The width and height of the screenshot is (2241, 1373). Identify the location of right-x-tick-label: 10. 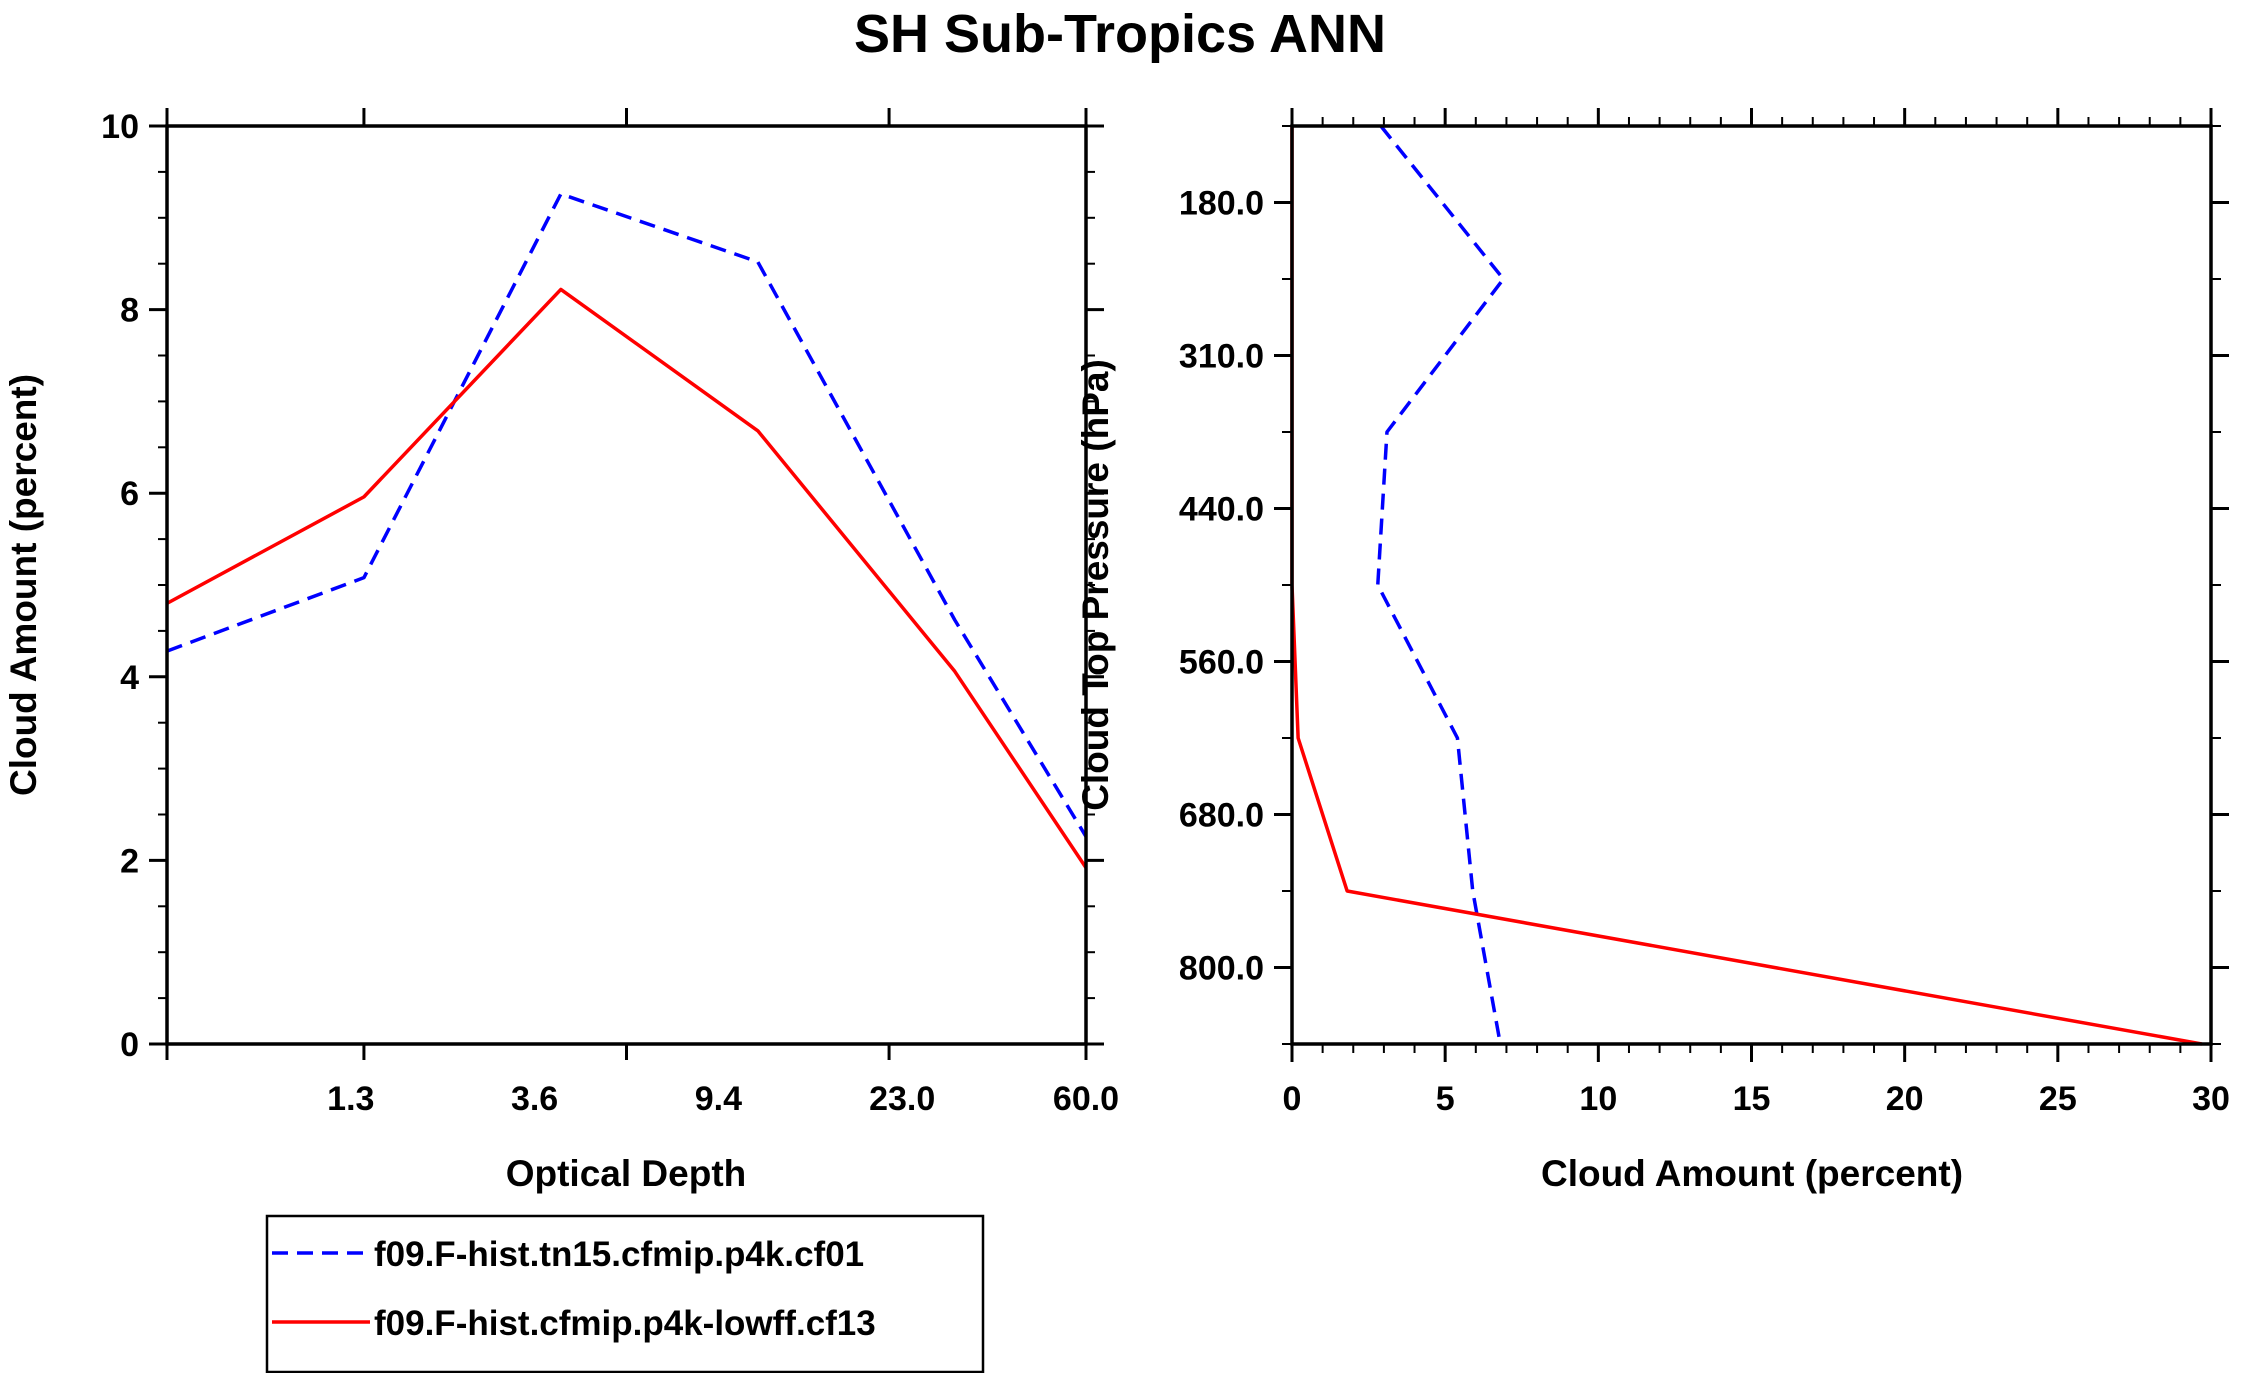
(1598, 1099).